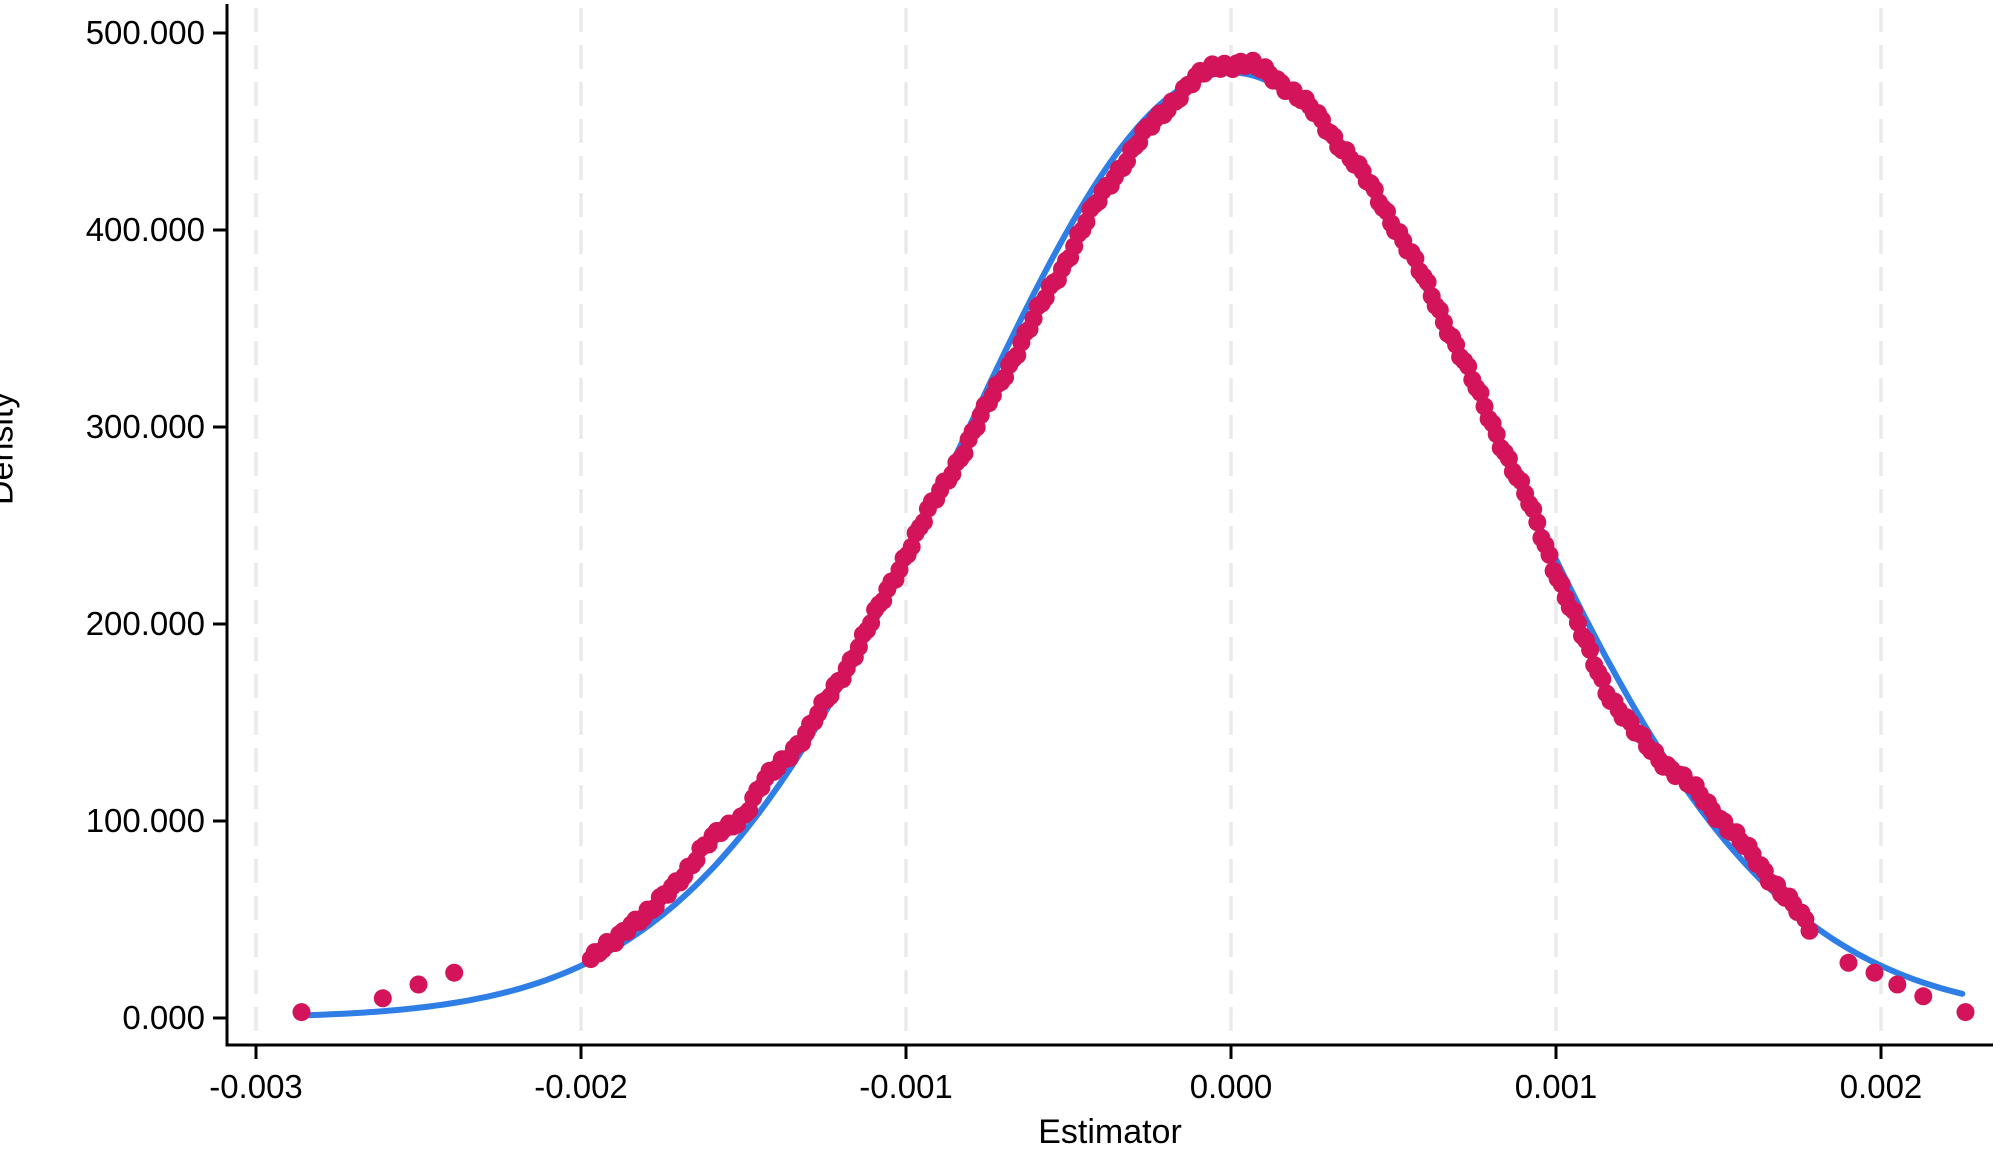  What do you see at coordinates (1231, 1086) in the screenshot?
I see `x-tick-label: 0.000` at bounding box center [1231, 1086].